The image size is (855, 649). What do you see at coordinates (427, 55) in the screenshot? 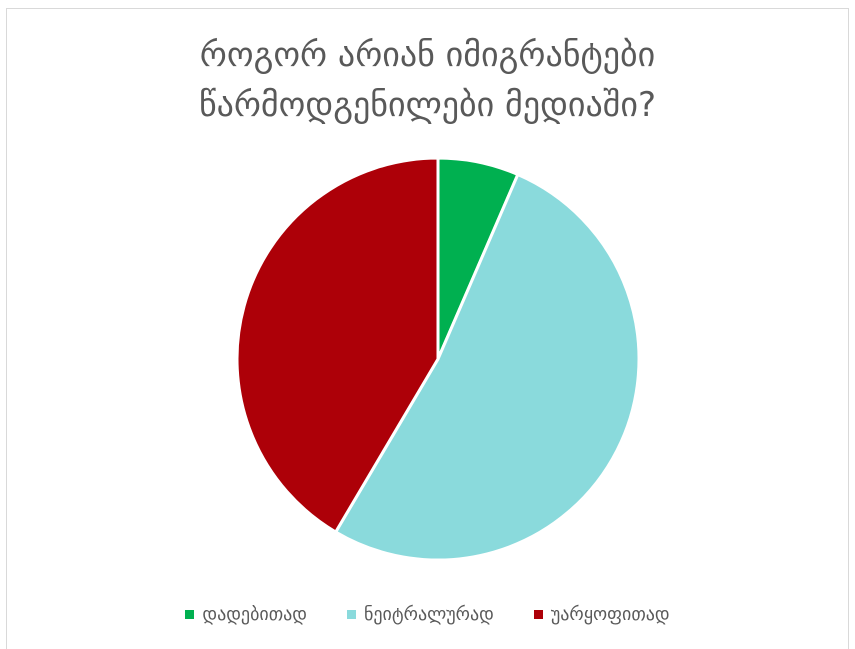
I see `chart-title-line-1: როგორ არიან იმიგრანტები` at bounding box center [427, 55].